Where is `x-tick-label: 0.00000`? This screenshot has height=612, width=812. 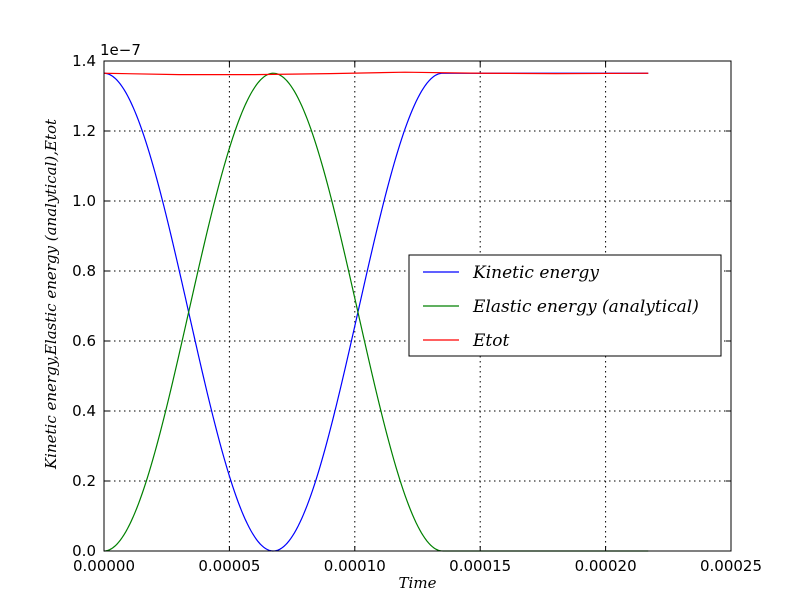
x-tick-label: 0.00000 is located at coordinates (104, 566).